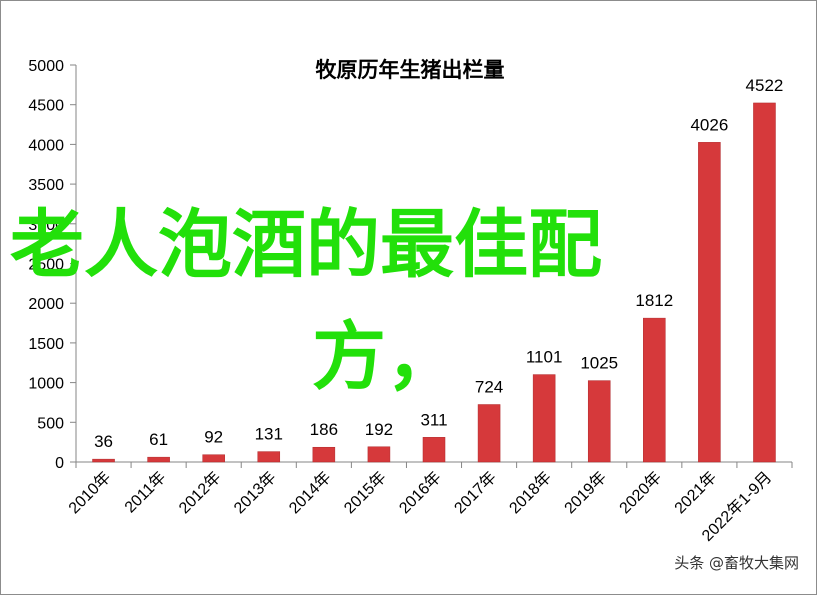  Describe the element at coordinates (765, 85) in the screenshot. I see `data-label: 4522` at that location.